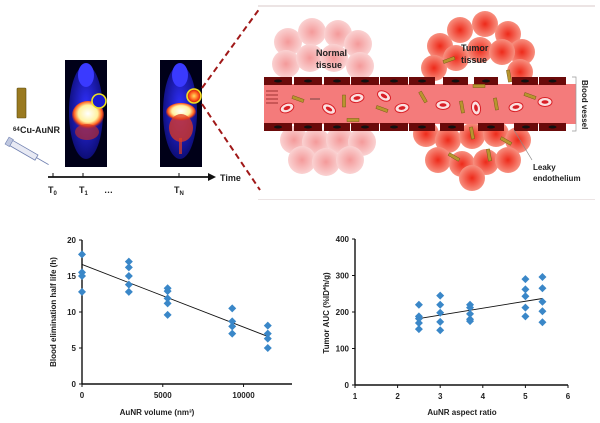 The width and height of the screenshot is (600, 423). Describe the element at coordinates (343, 349) in the screenshot. I see `y-tick-label: 100` at that location.